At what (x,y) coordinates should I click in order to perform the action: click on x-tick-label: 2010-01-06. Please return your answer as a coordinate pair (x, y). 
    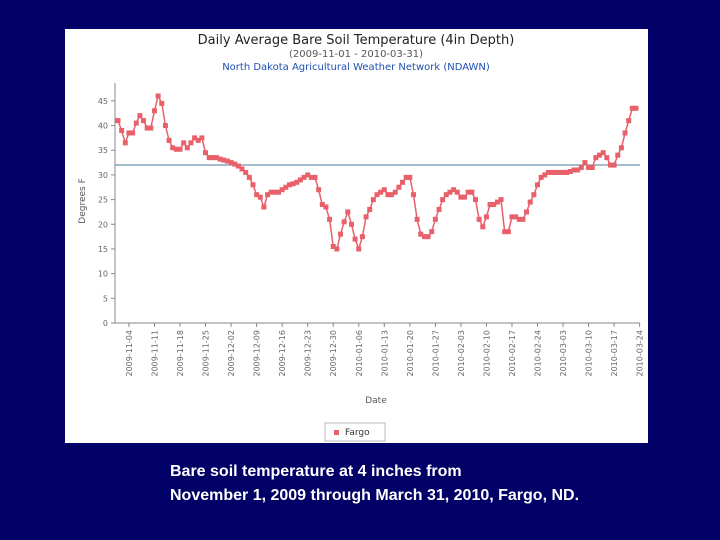
    Looking at the image, I should click on (359, 353).